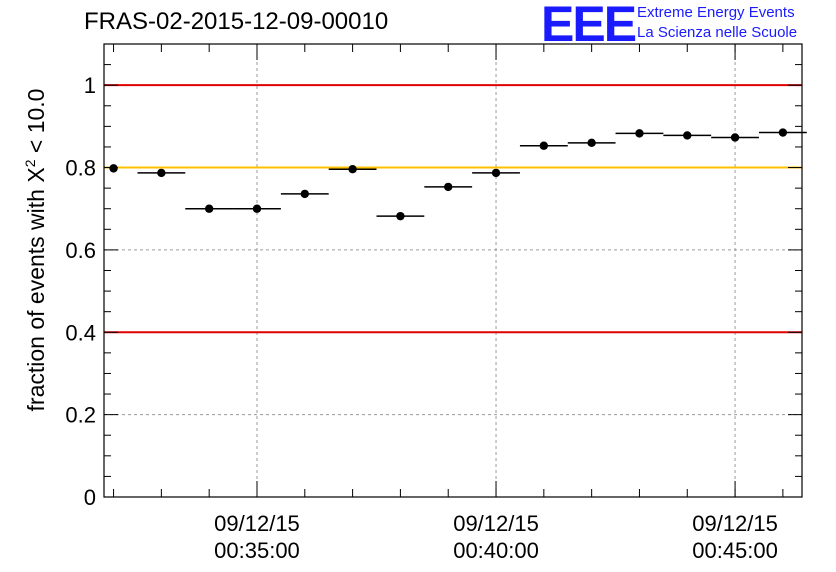 Image resolution: width=836 pixels, height=572 pixels. I want to click on y-tick-label: 0.6, so click(80, 250).